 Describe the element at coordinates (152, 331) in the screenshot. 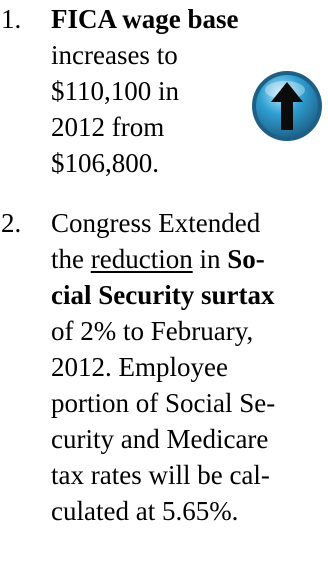

I see `list-line: of 2% to February,` at that location.